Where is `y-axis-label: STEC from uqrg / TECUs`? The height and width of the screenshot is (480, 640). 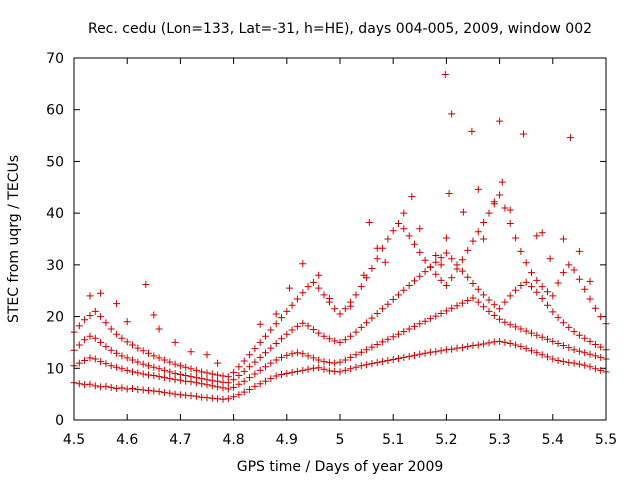
y-axis-label: STEC from uqrg / TECUs is located at coordinates (14, 239).